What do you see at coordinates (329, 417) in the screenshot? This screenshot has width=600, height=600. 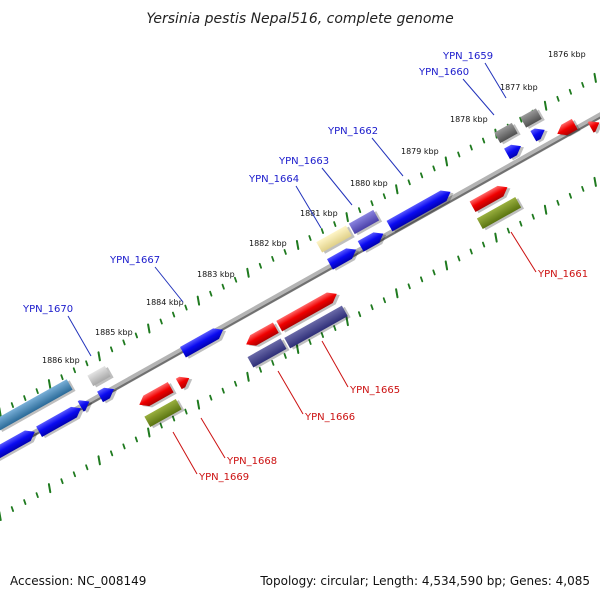 I see `gene-label: YPN_1666` at bounding box center [329, 417].